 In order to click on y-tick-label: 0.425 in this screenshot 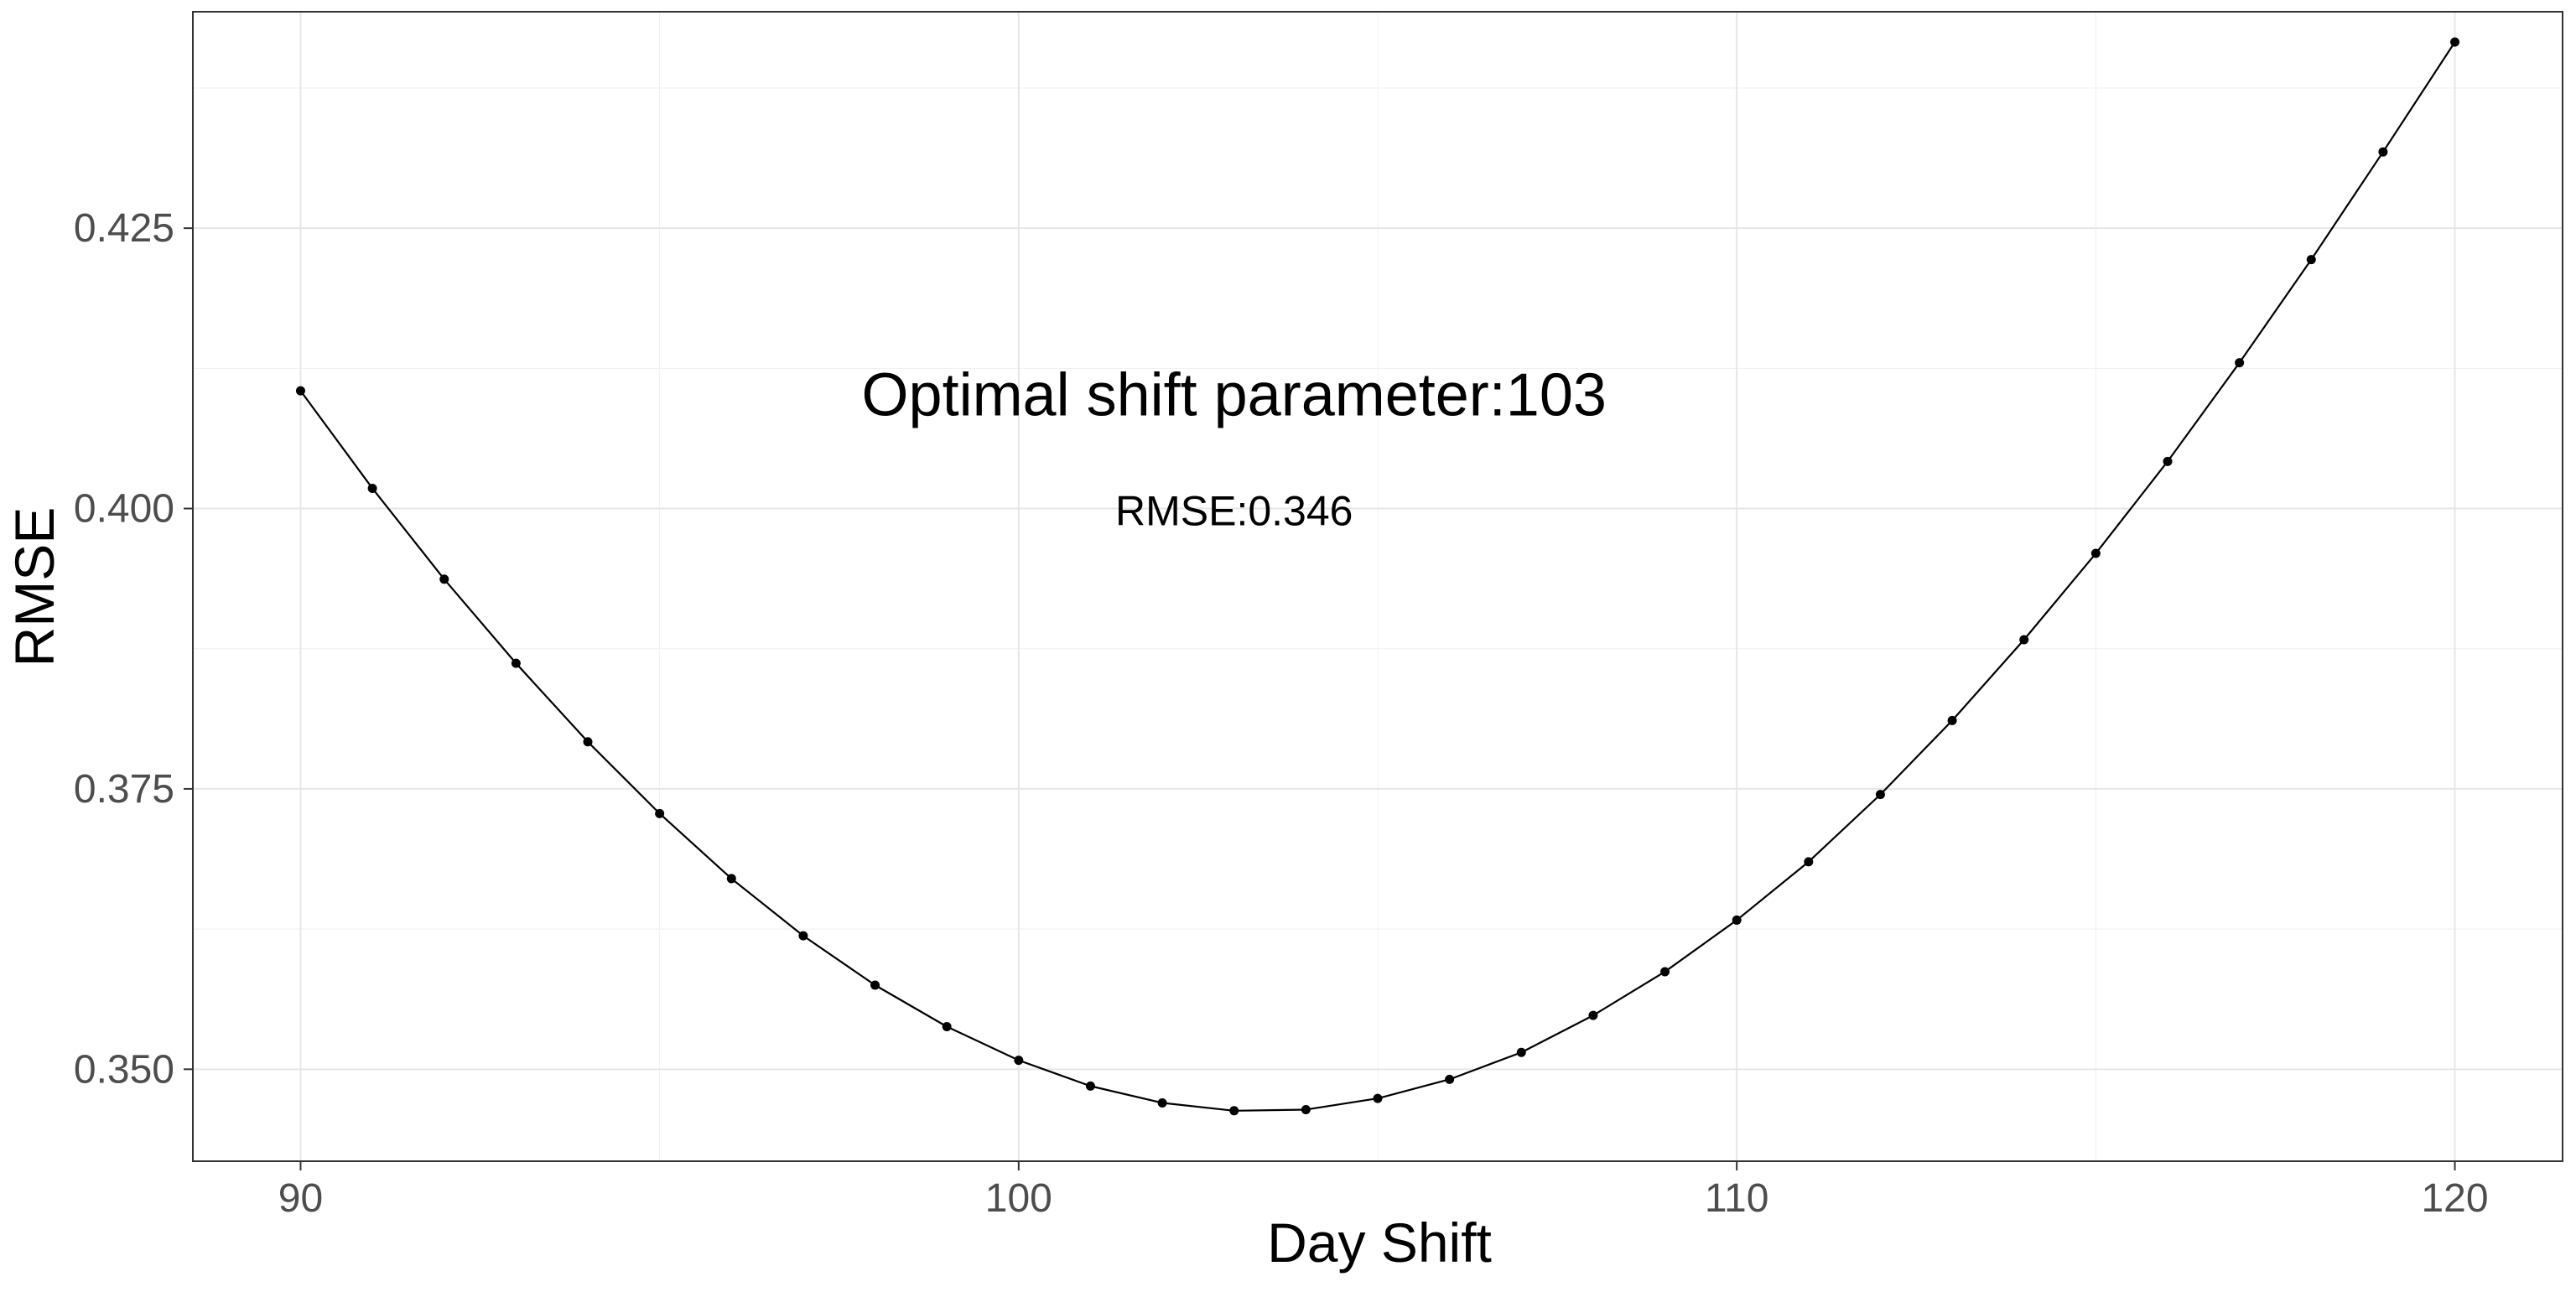, I will do `click(124, 228)`.